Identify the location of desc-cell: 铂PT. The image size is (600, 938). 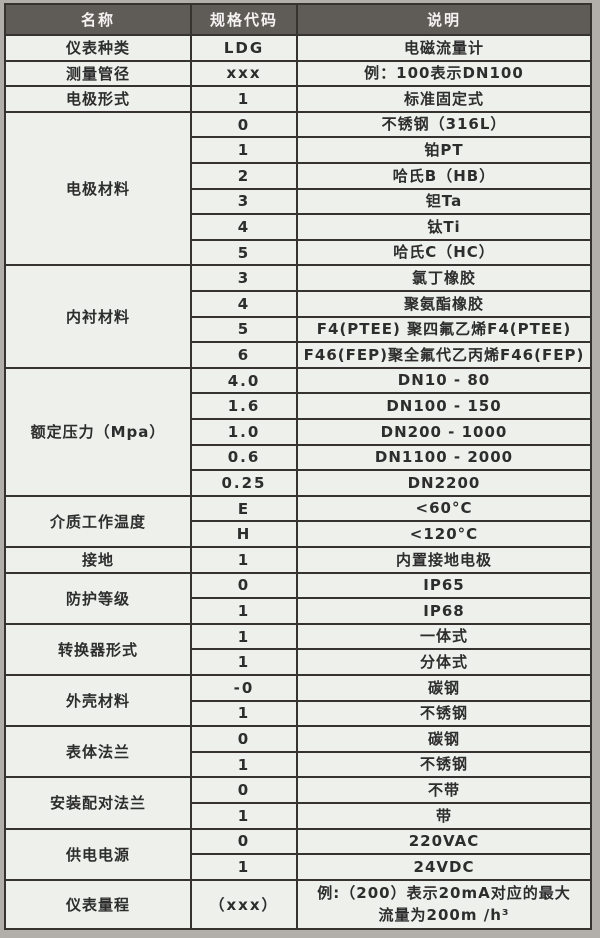
(444, 149).